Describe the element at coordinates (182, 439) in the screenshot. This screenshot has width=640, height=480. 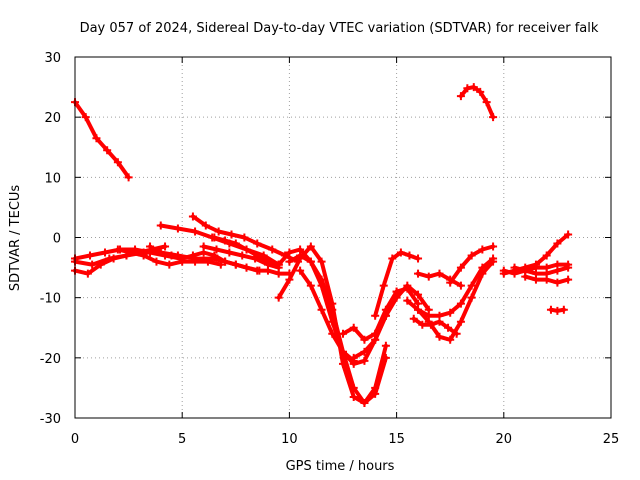
I see `x-tick-label: 5` at that location.